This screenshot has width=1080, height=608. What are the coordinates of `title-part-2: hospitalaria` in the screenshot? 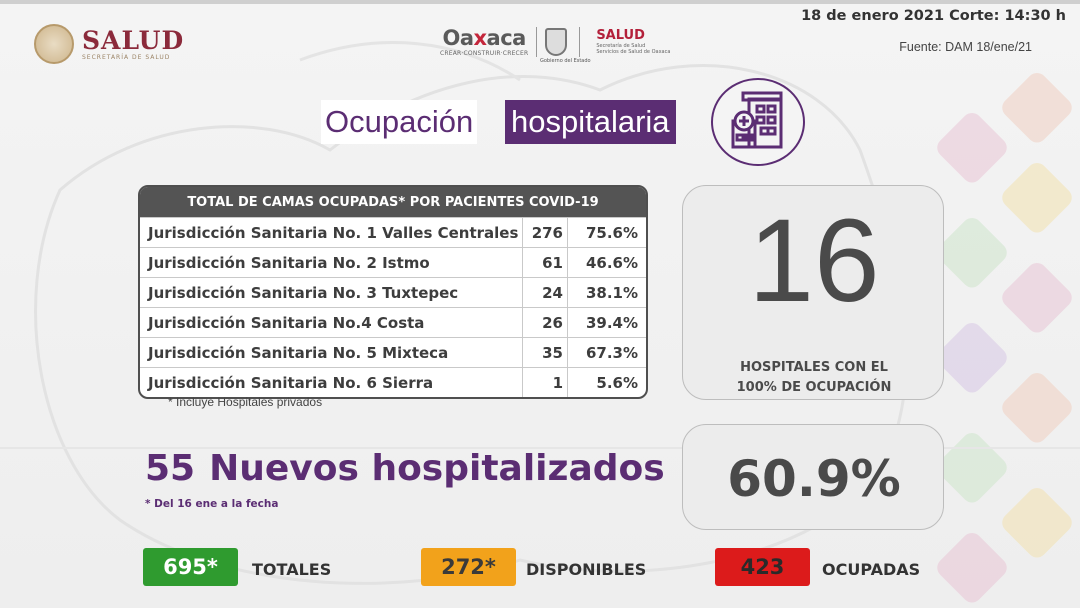 It's located at (590, 122).